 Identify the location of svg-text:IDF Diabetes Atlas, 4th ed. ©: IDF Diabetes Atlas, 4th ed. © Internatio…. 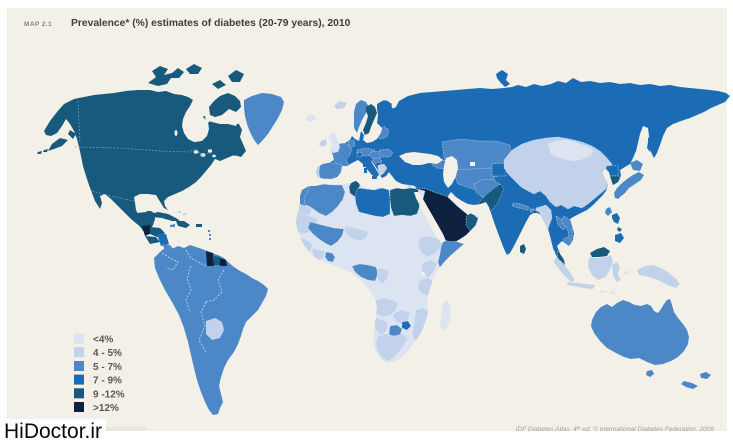
(615, 429).